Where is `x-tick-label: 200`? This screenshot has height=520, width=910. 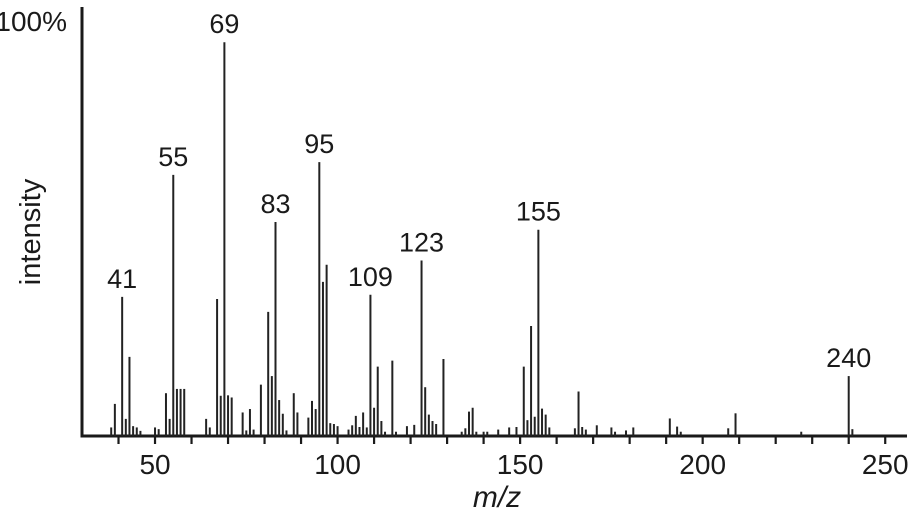 x-tick-label: 200 is located at coordinates (702, 464).